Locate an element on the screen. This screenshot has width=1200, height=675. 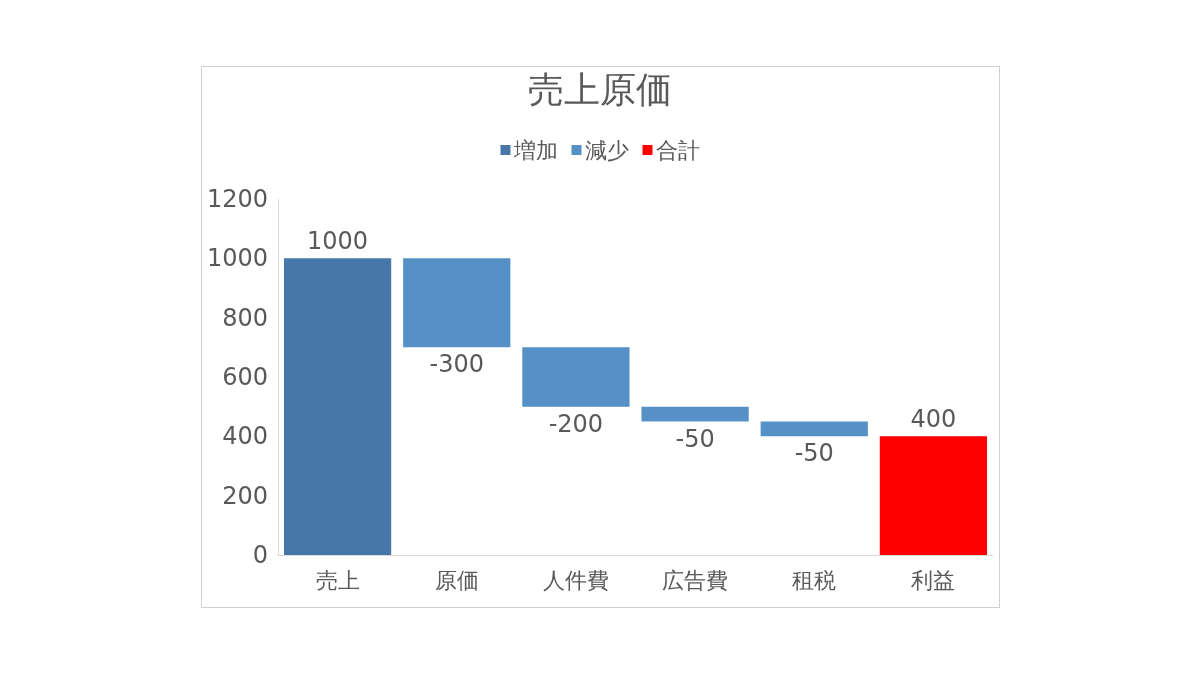
data-label: -300 is located at coordinates (456, 364).